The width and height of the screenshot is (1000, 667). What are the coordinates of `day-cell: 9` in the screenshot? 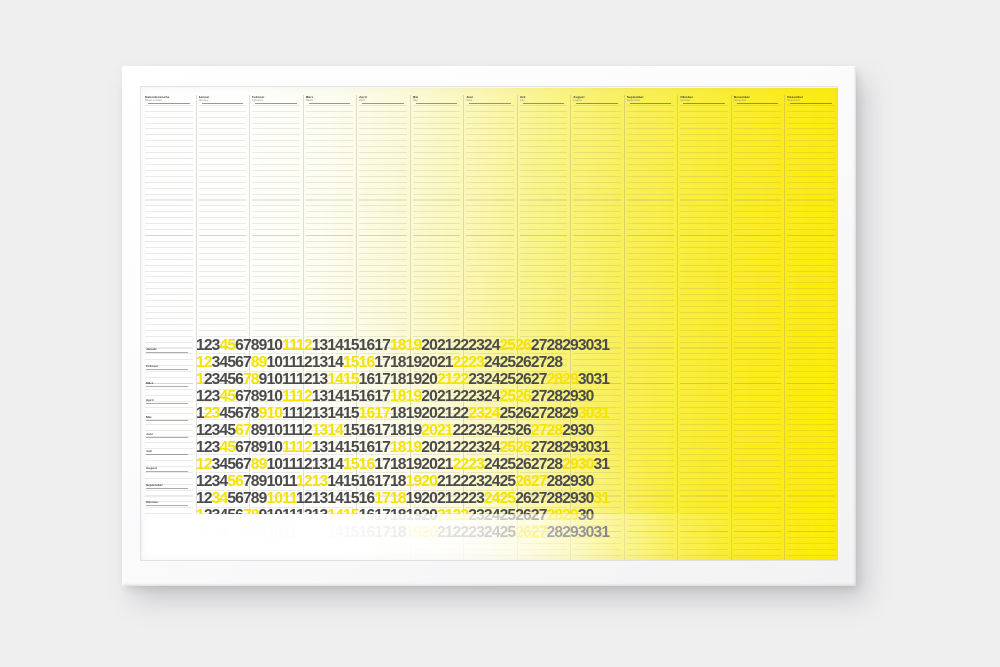 It's located at (263, 464).